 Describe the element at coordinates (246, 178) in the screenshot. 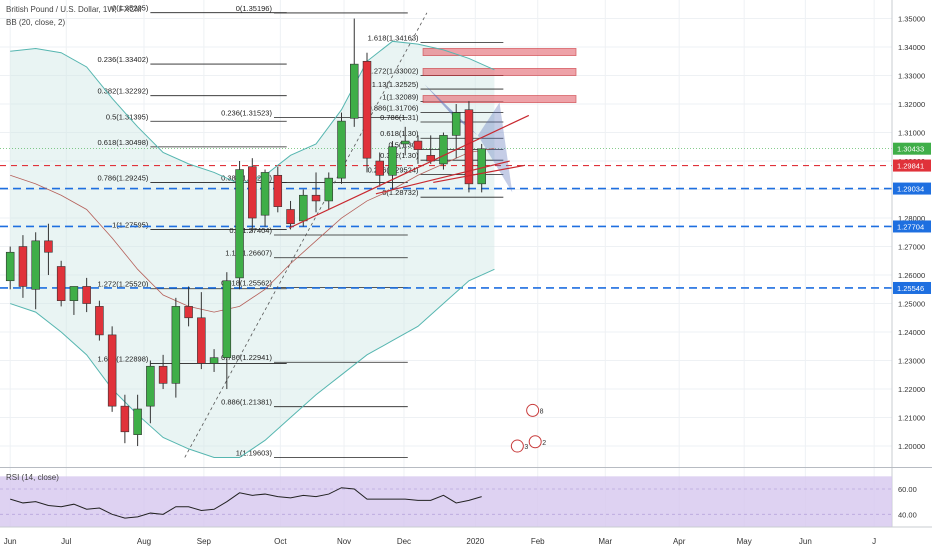

I see `fib-level-label: 0.382(1.29245)` at that location.